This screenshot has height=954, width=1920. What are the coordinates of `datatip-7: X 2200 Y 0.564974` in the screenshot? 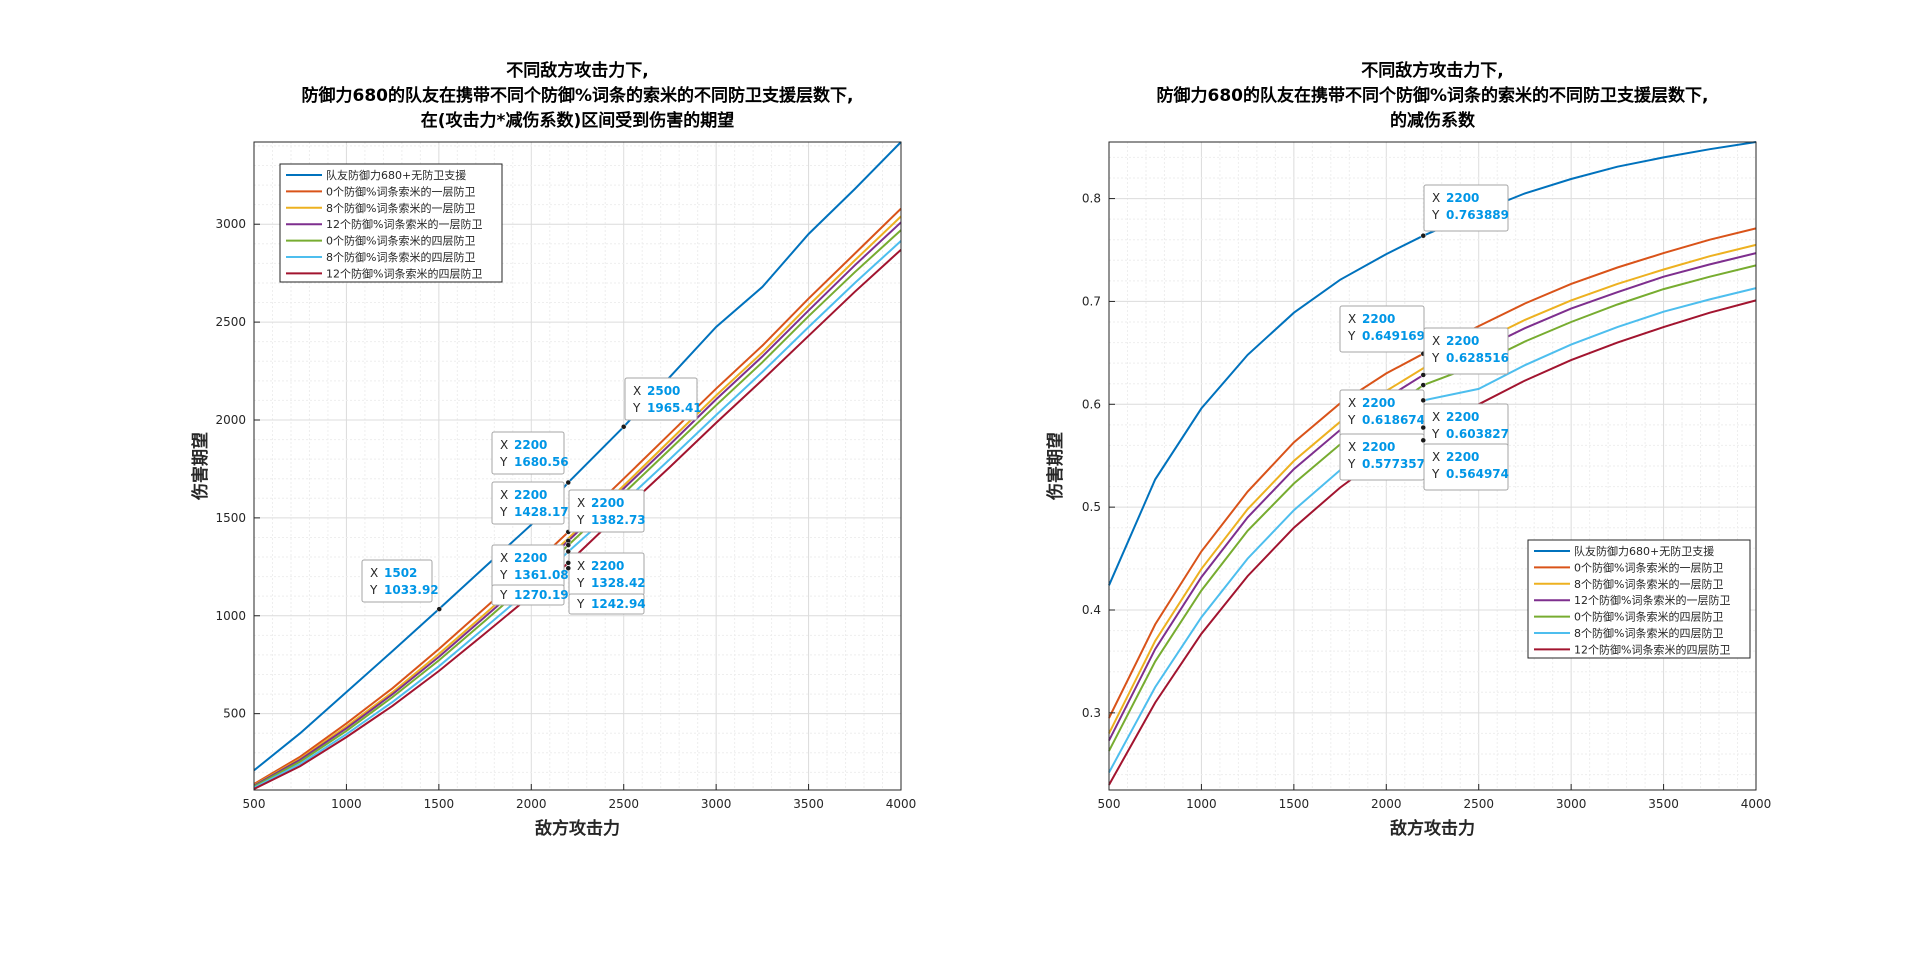 It's located at (1464, 464).